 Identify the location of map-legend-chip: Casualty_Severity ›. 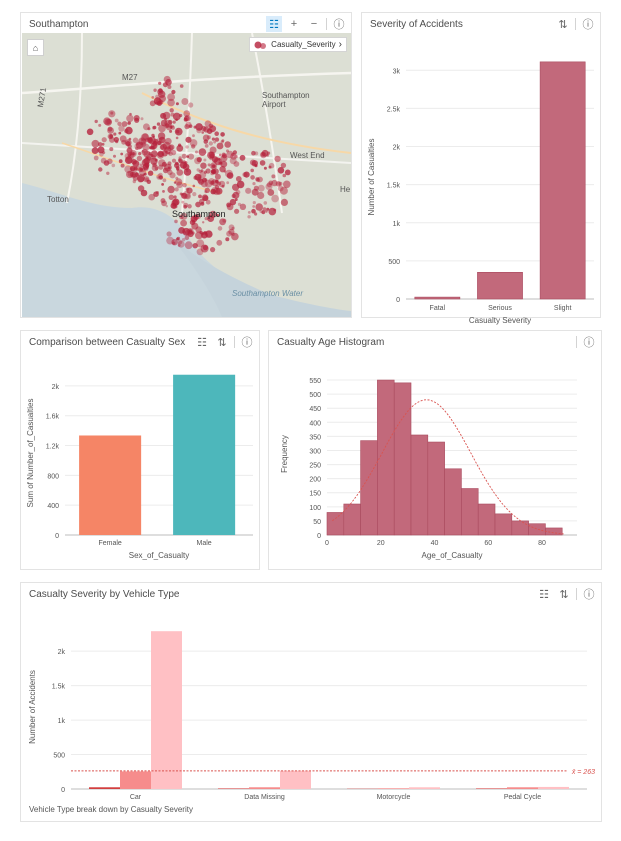
(298, 44).